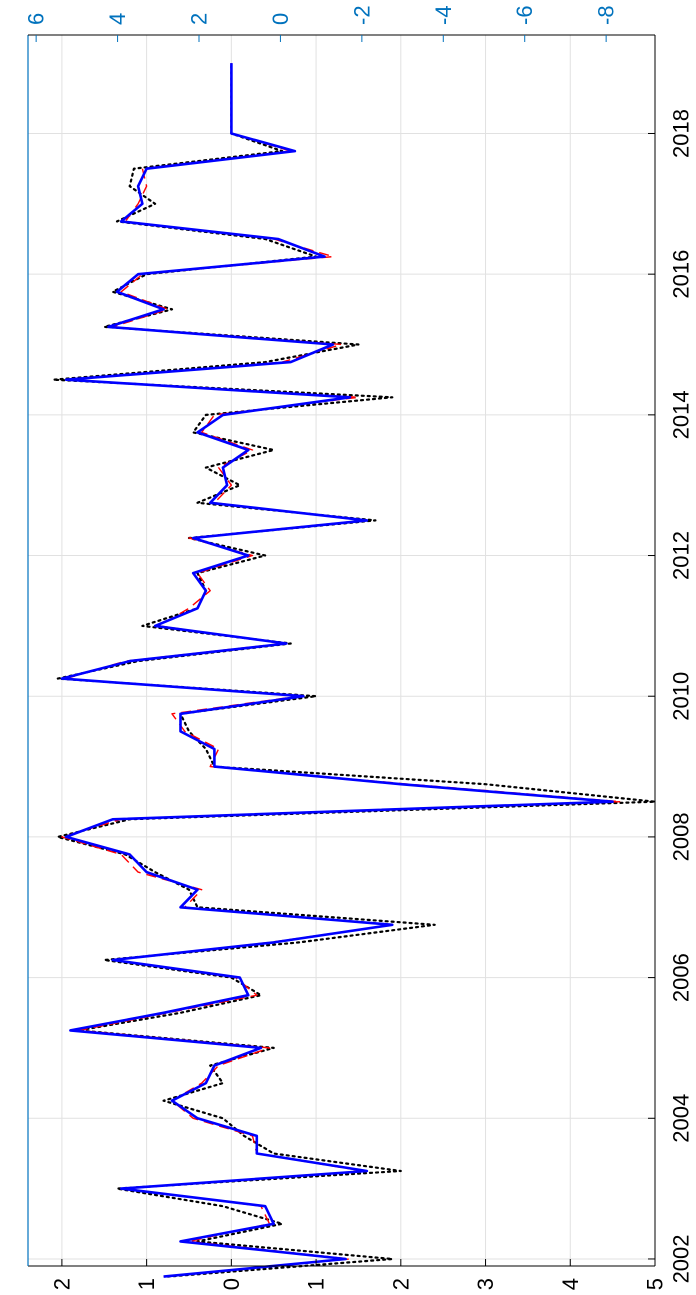 This screenshot has width=696, height=1295. What do you see at coordinates (681, 977) in the screenshot?
I see `time-tick-label-2: 2006` at bounding box center [681, 977].